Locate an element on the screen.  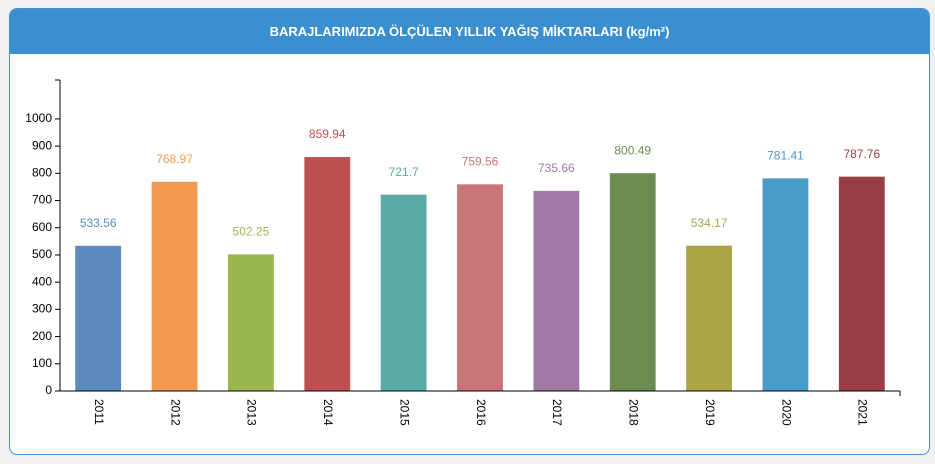
x-tick-label: 2011 is located at coordinates (99, 412).